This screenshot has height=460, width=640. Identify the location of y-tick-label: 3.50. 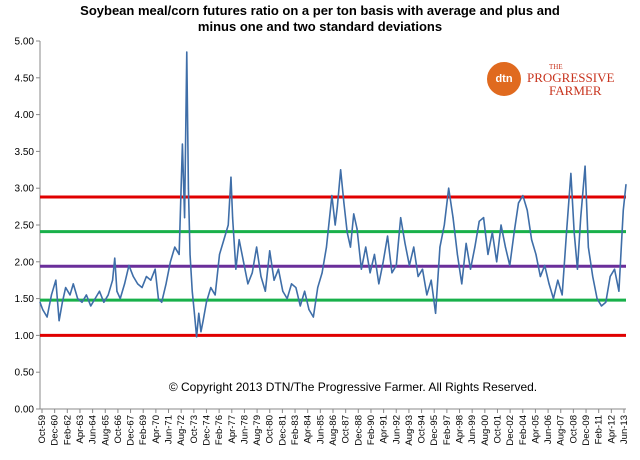
(25, 152).